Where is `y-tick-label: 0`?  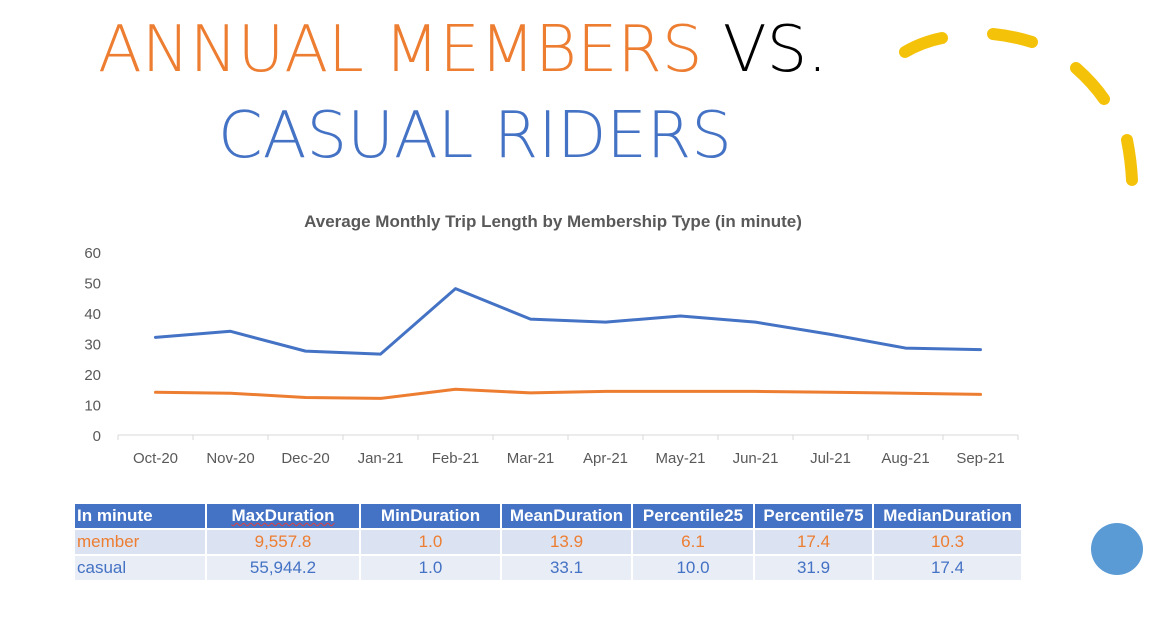 y-tick-label: 0 is located at coordinates (97, 436).